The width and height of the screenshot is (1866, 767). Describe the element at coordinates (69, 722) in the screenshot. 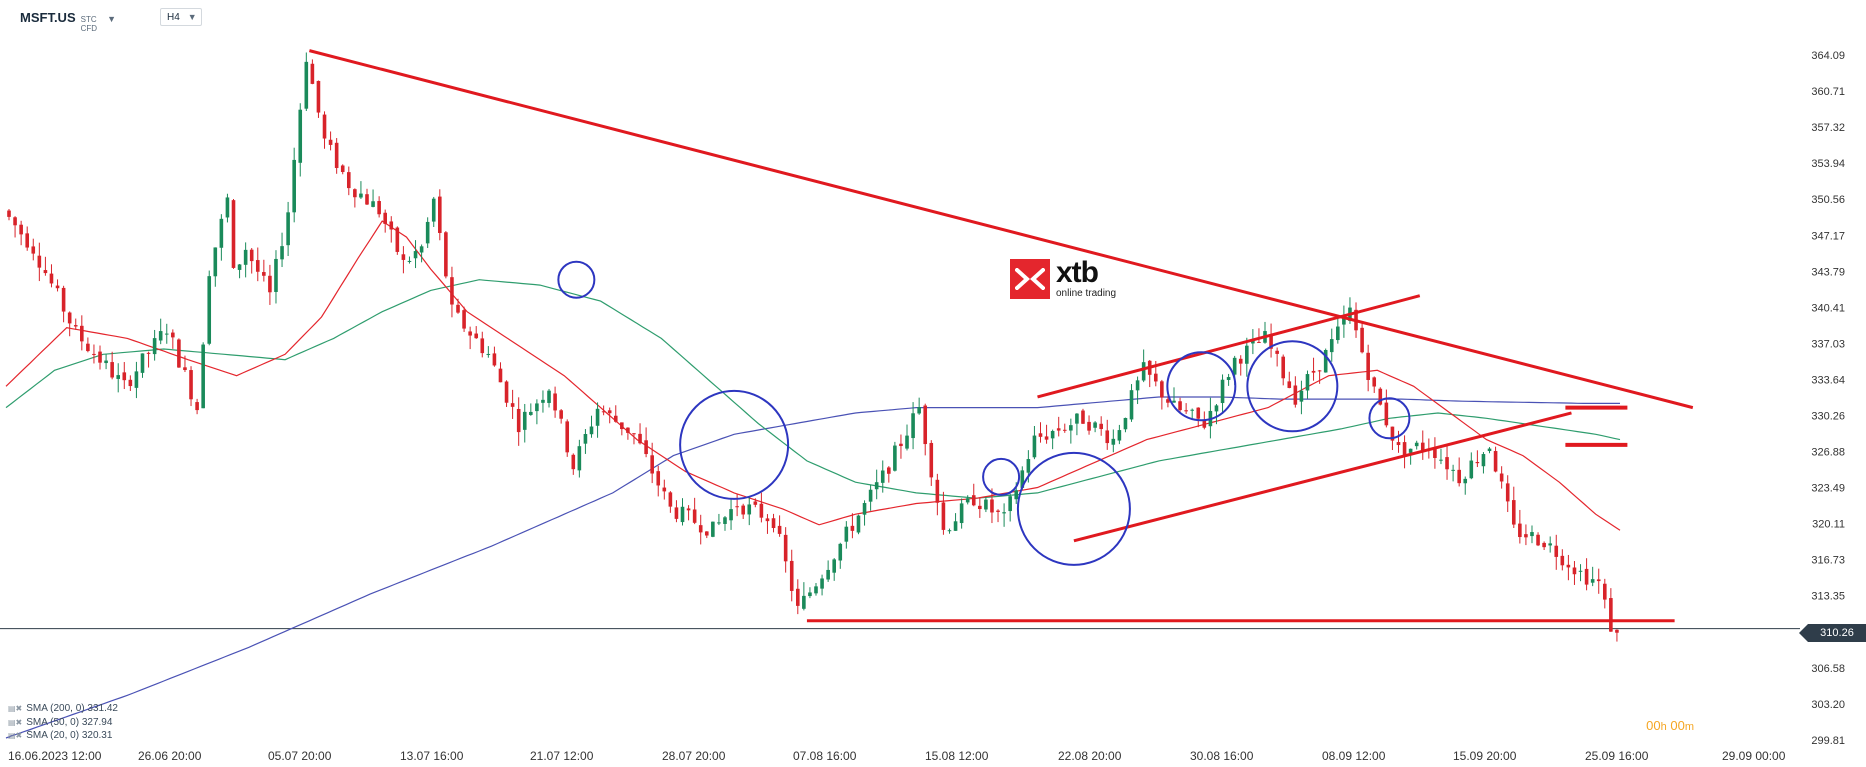

I see `legend-label: SMA (50, 0) 327.94` at that location.